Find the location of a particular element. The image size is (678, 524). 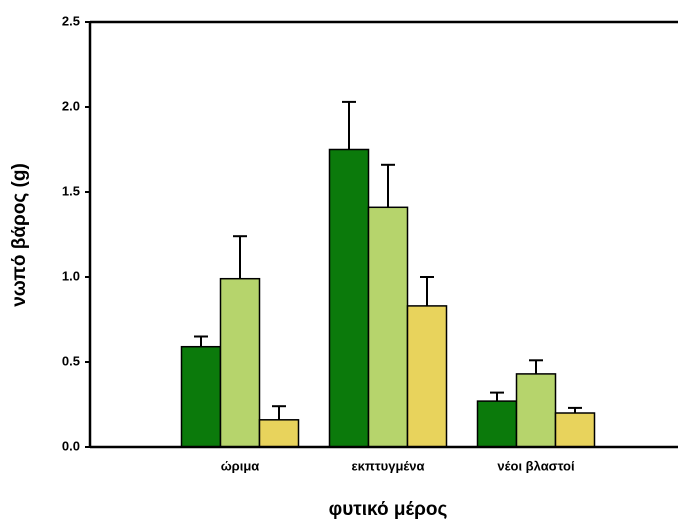

x-tick-label: εκπτυγμένα is located at coordinates (387, 465).